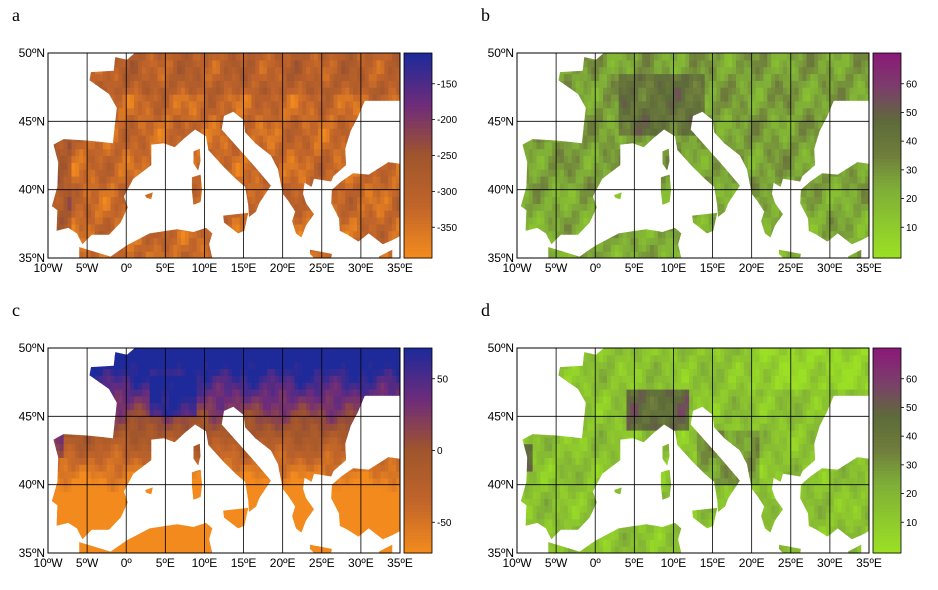 The image size is (938, 590). I want to click on colorbar-tick-label: -250, so click(447, 156).